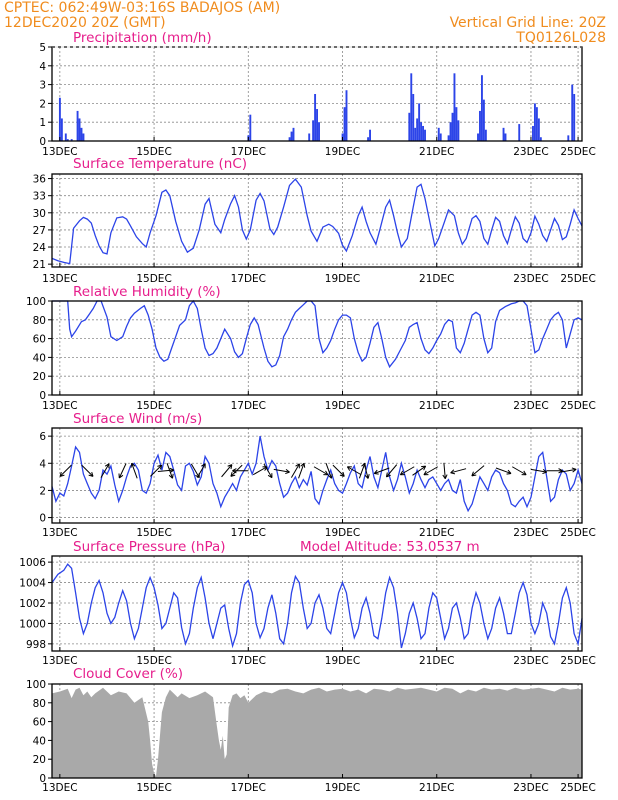 The image size is (618, 800). I want to click on y-tick-label: 33, so click(39, 197).